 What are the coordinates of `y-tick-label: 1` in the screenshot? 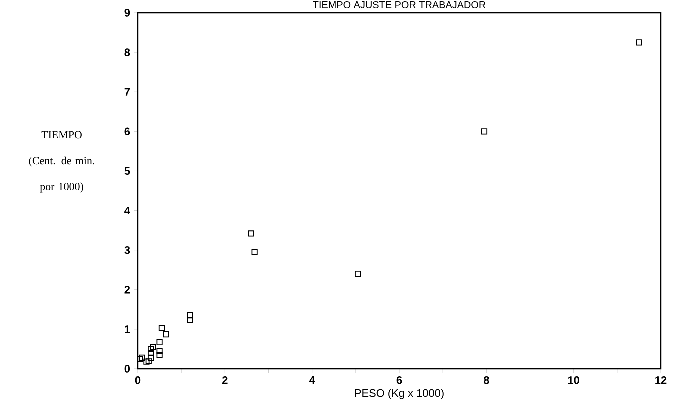 It's located at (127, 330).